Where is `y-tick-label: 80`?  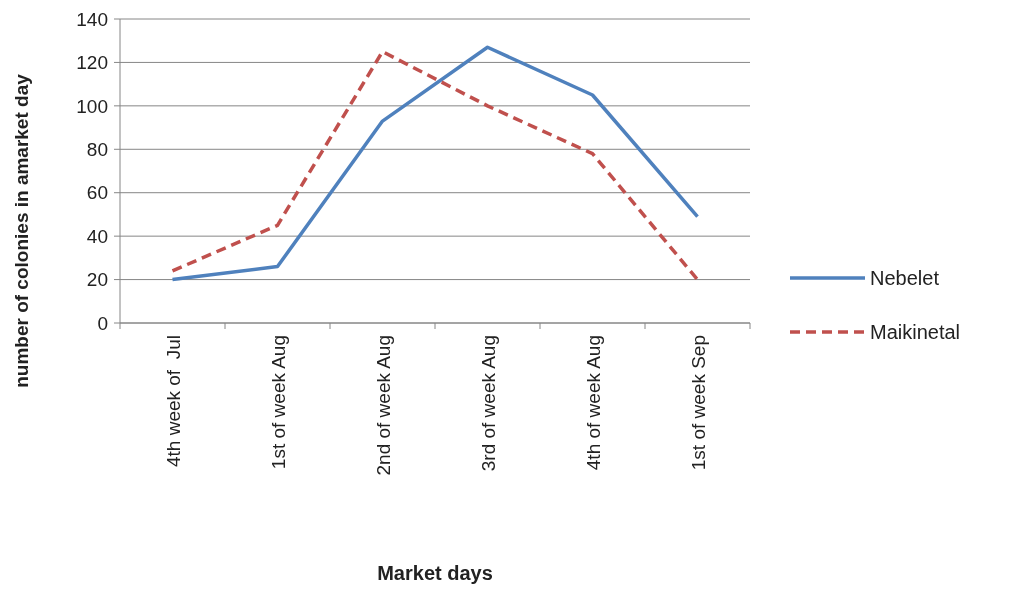 y-tick-label: 80 is located at coordinates (97, 149).